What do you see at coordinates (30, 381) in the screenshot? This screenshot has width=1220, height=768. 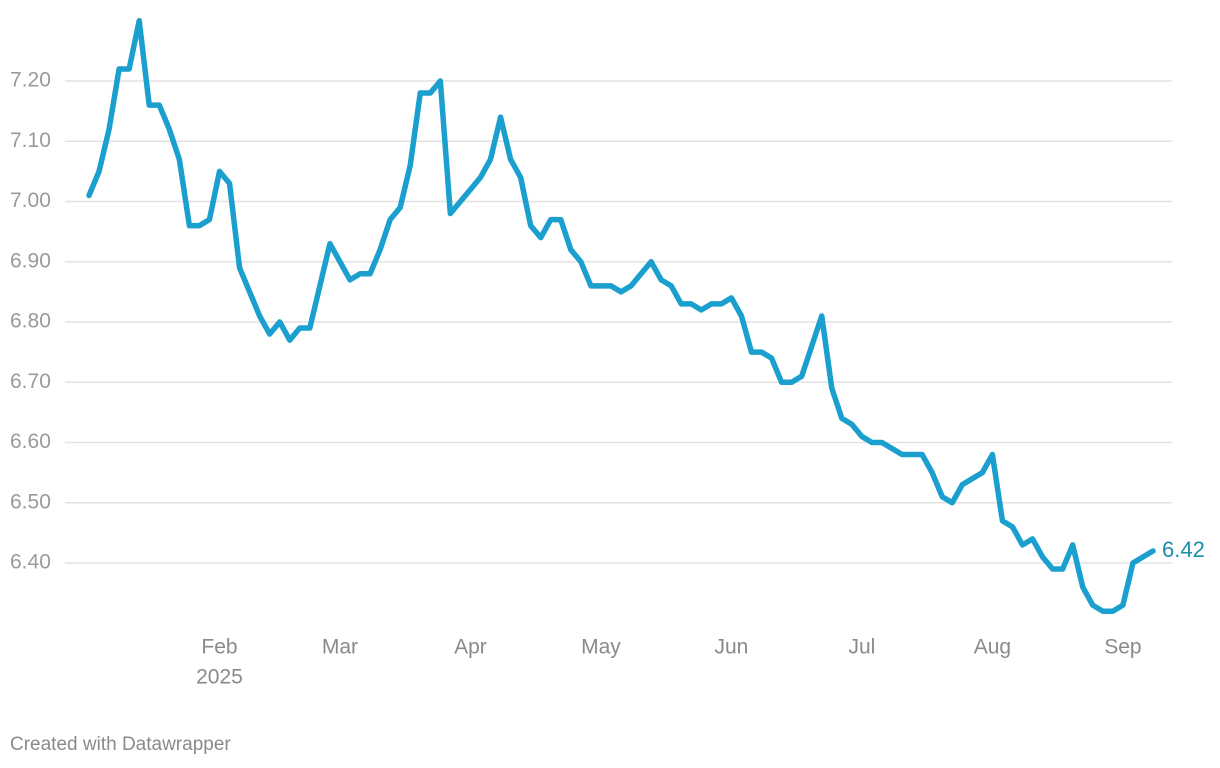 I see `y-tick-label: 6.70` at bounding box center [30, 381].